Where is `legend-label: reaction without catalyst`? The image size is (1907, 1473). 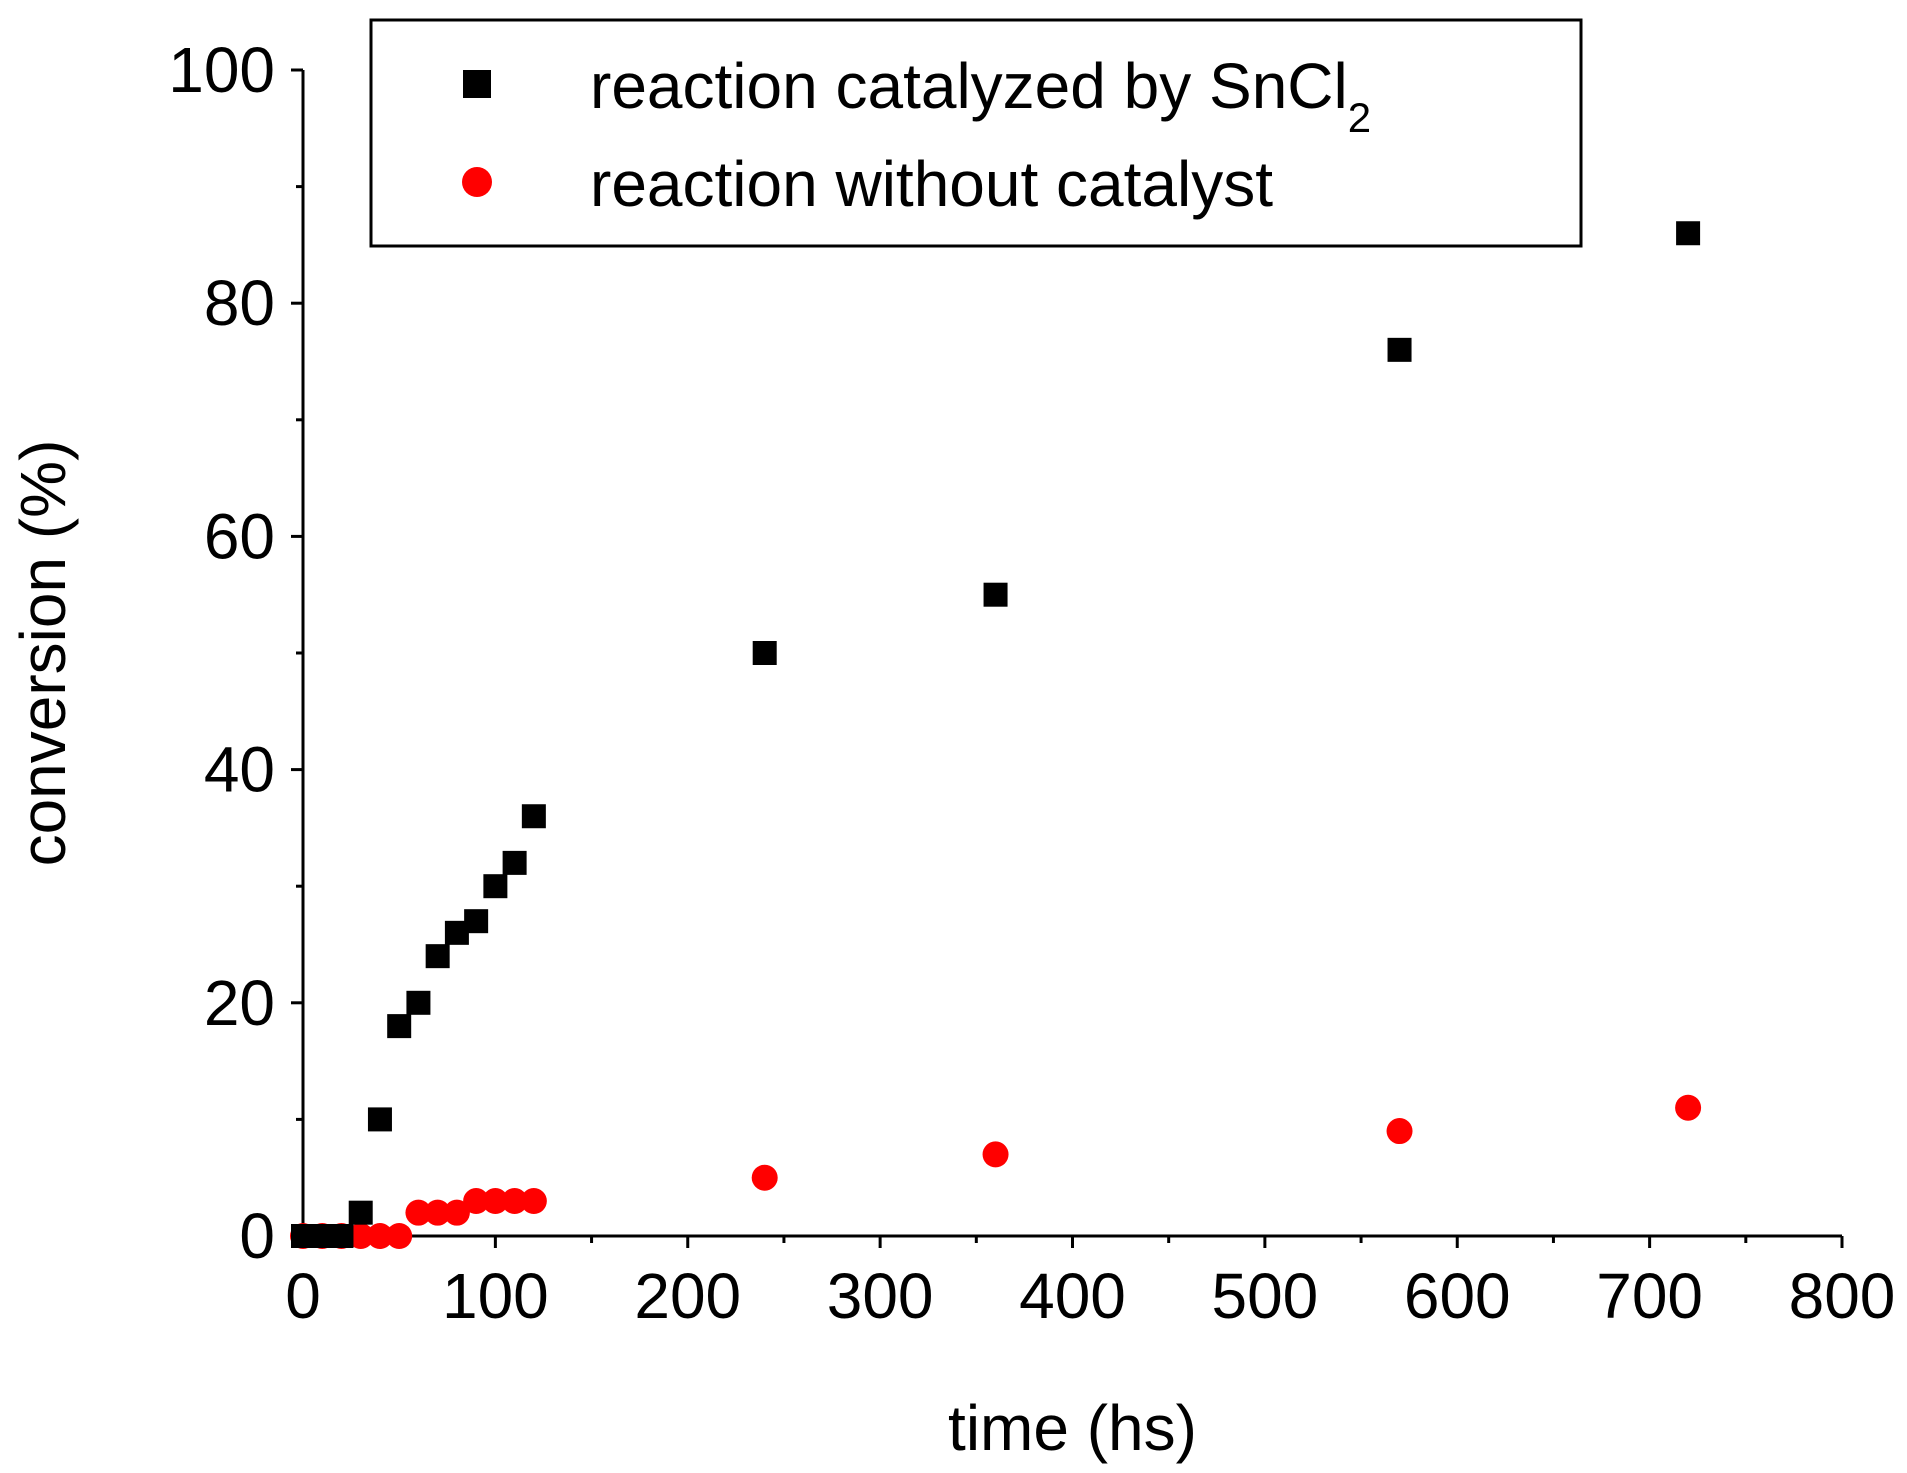 legend-label: reaction without catalyst is located at coordinates (931, 184).